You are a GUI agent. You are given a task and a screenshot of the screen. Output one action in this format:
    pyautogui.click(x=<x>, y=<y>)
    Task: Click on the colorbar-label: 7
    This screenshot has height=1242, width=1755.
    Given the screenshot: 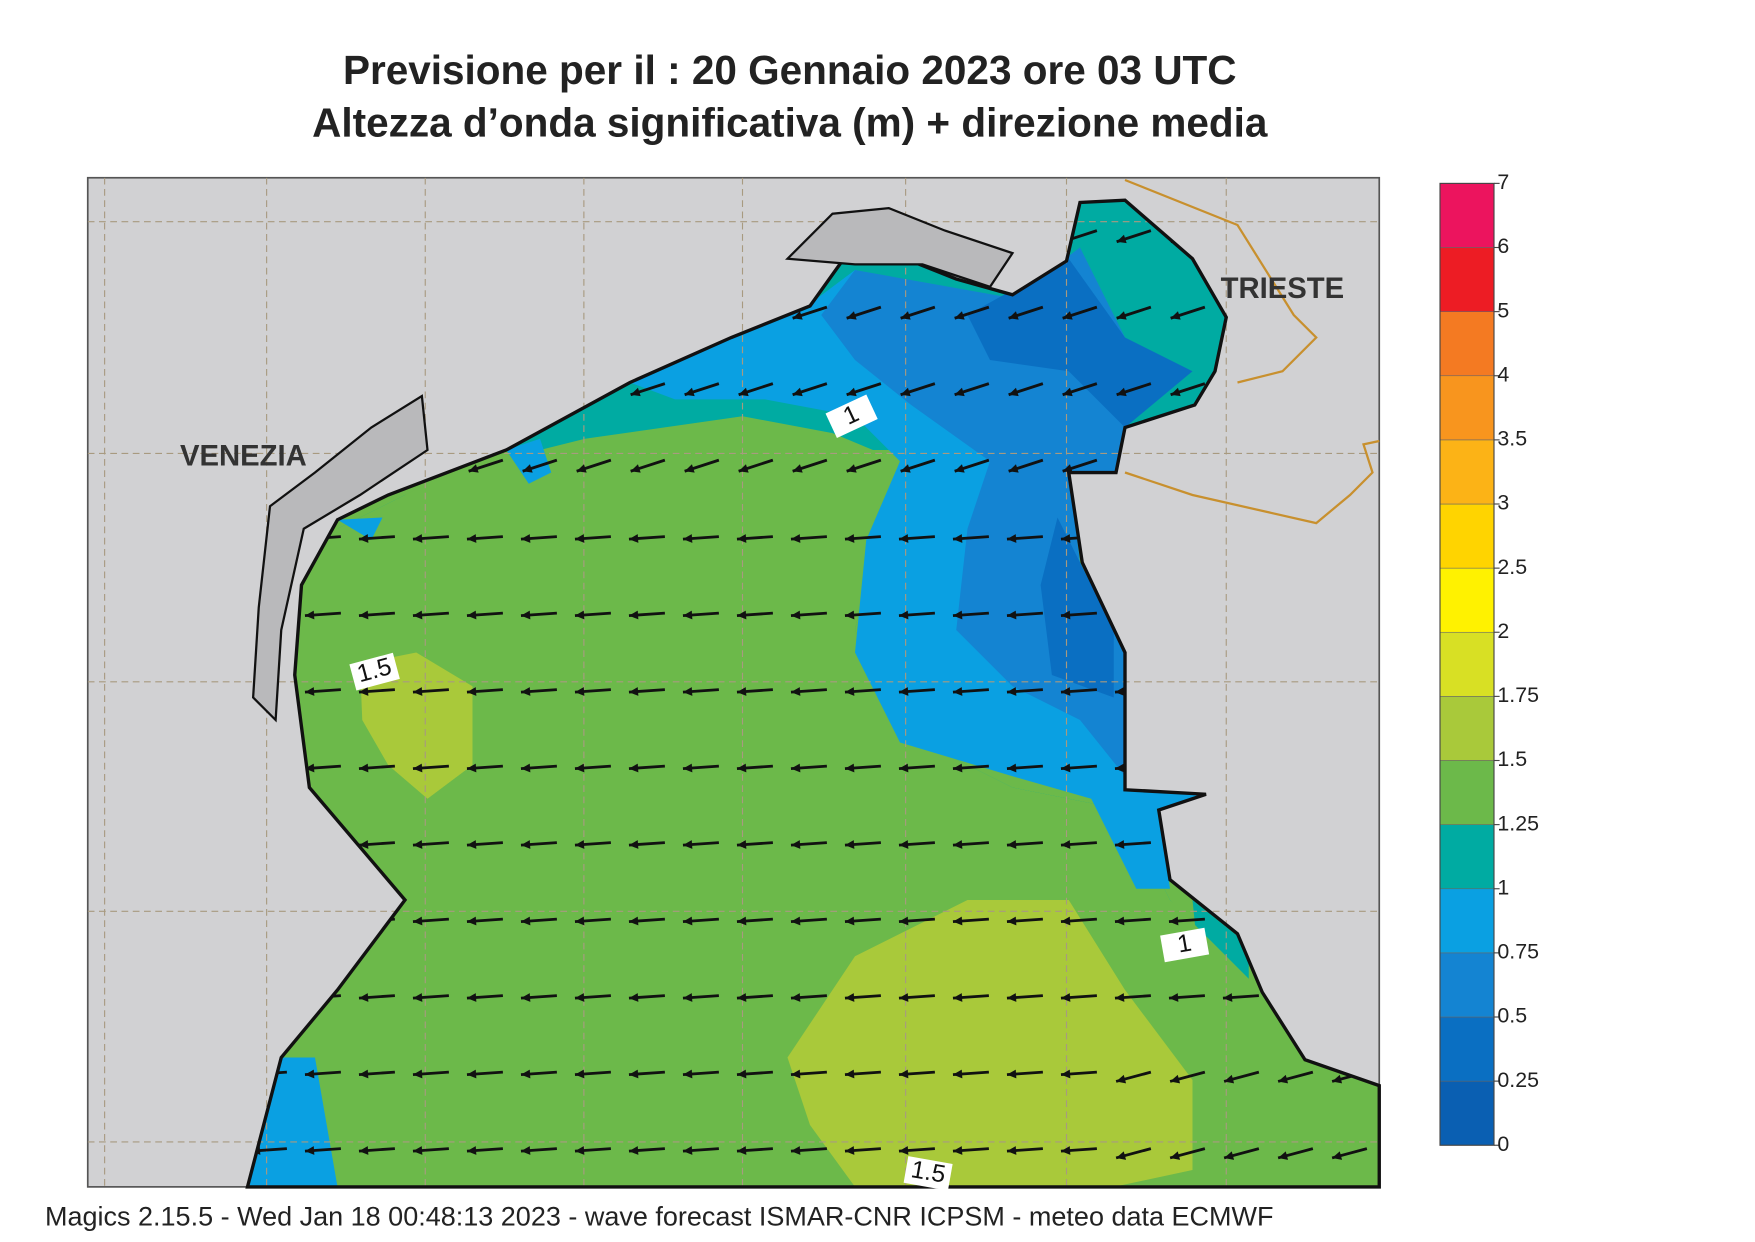 What is the action you would take?
    pyautogui.click(x=1503, y=182)
    